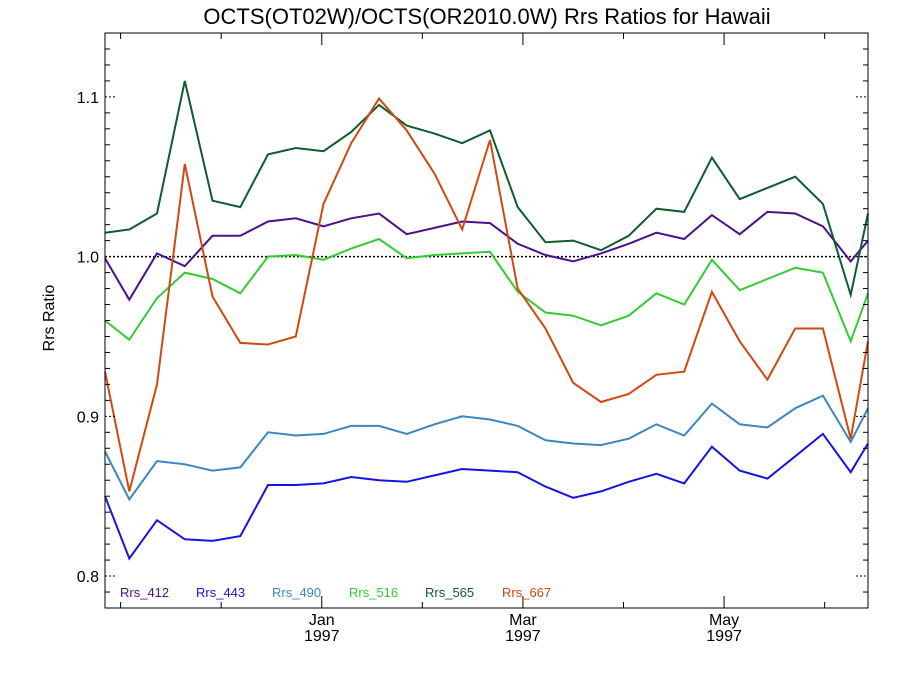 This screenshot has height=675, width=900. I want to click on y-tick-label: 1.1, so click(88, 98).